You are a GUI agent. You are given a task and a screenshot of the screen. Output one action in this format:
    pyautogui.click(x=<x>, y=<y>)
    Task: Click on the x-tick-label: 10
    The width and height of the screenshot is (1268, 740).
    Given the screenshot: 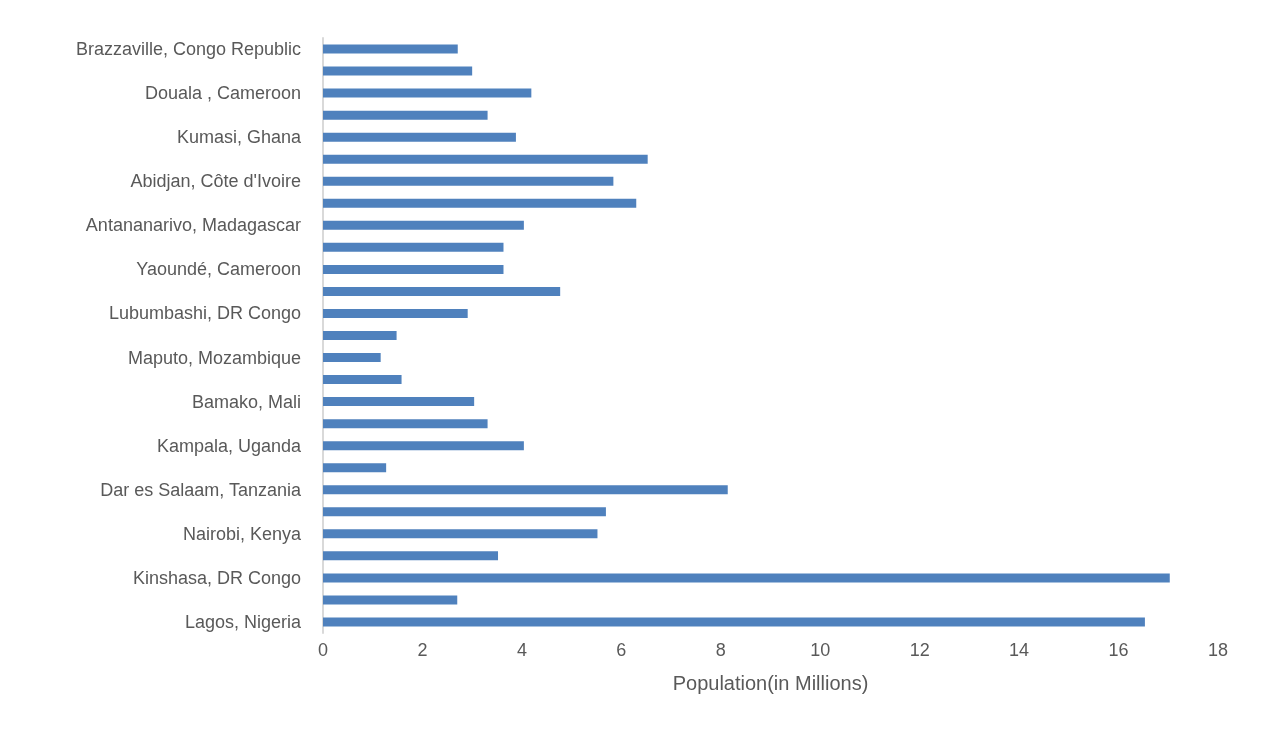 What is the action you would take?
    pyautogui.click(x=820, y=650)
    